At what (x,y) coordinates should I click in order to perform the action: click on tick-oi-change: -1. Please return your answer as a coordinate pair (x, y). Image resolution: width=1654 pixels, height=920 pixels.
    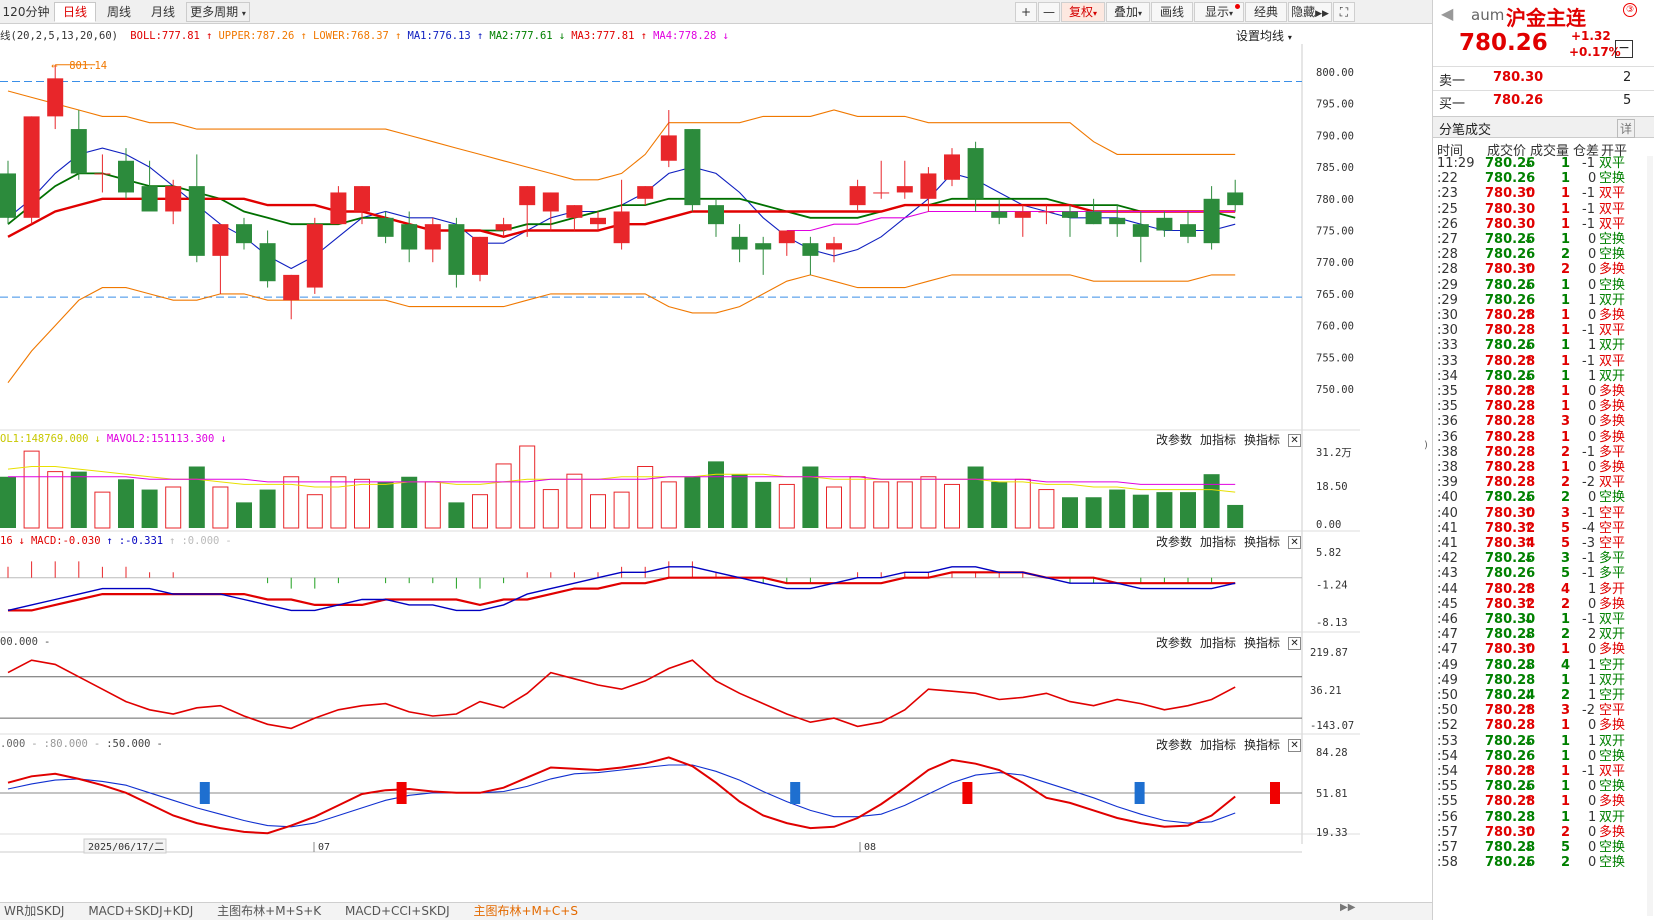
    Looking at the image, I should click on (1588, 361).